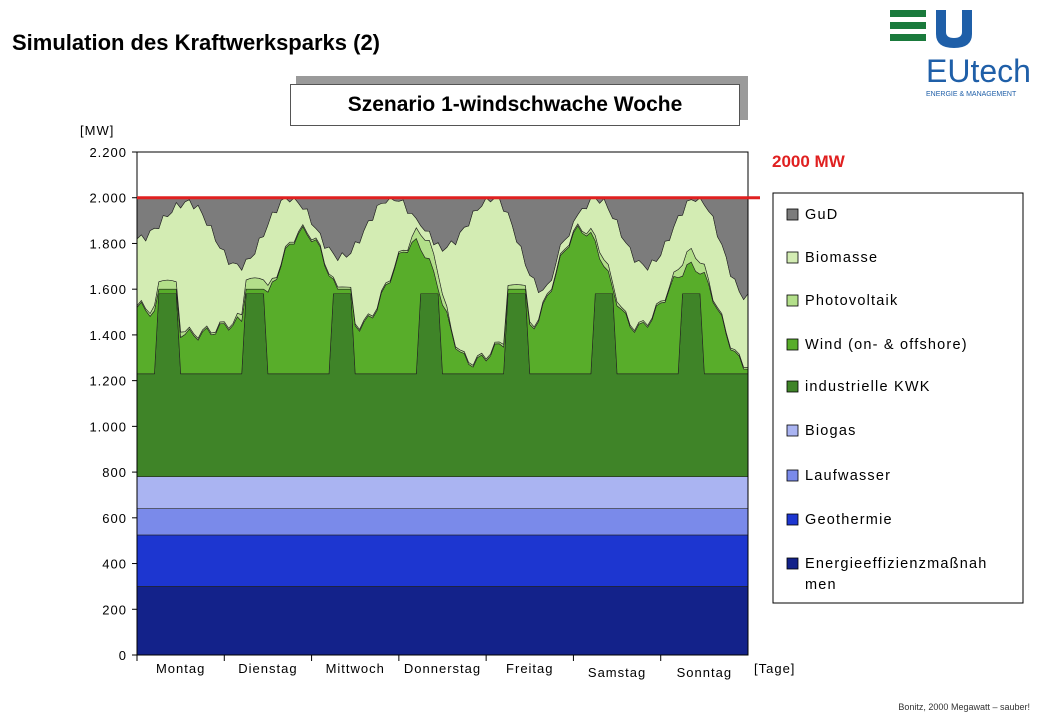  What do you see at coordinates (114, 472) in the screenshot?
I see `y-tick-label: 800` at bounding box center [114, 472].